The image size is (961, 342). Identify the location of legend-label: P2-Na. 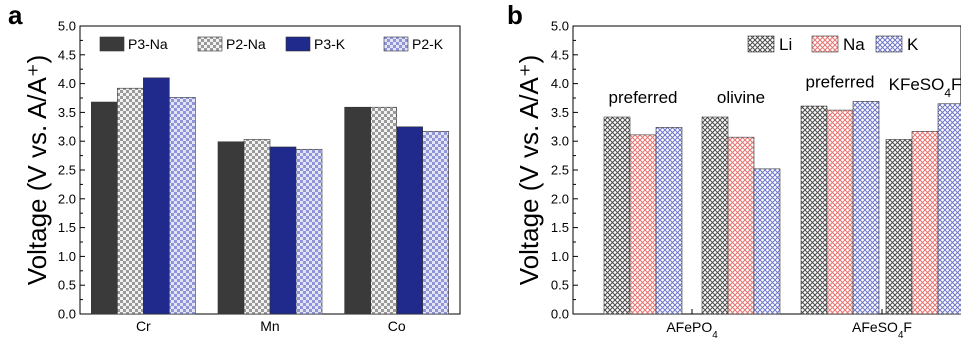
(246, 44).